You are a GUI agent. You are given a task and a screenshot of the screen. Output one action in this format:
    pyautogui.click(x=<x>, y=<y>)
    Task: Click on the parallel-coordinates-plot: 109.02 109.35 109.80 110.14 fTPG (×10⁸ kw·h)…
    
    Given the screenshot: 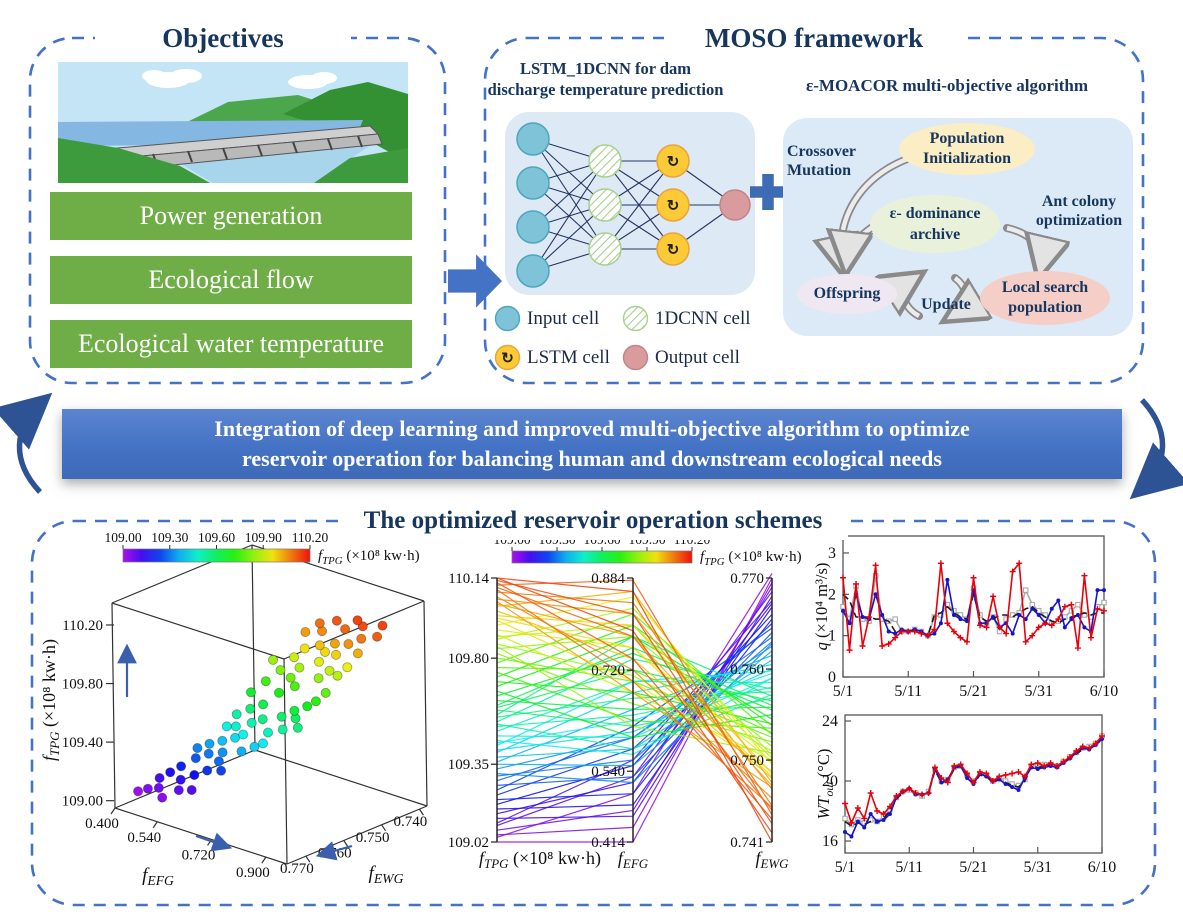 What is the action you would take?
    pyautogui.click(x=625, y=701)
    